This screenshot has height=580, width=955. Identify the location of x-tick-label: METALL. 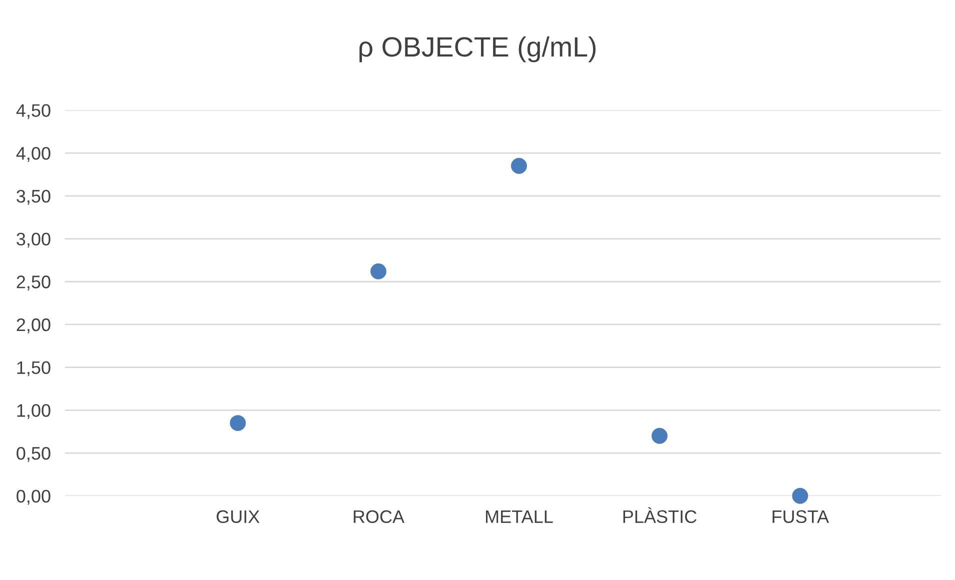
(519, 516).